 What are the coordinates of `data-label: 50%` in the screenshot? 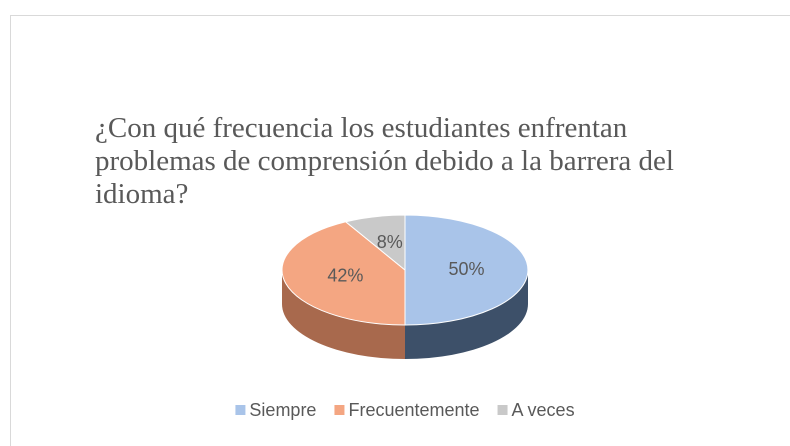 It's located at (466, 269).